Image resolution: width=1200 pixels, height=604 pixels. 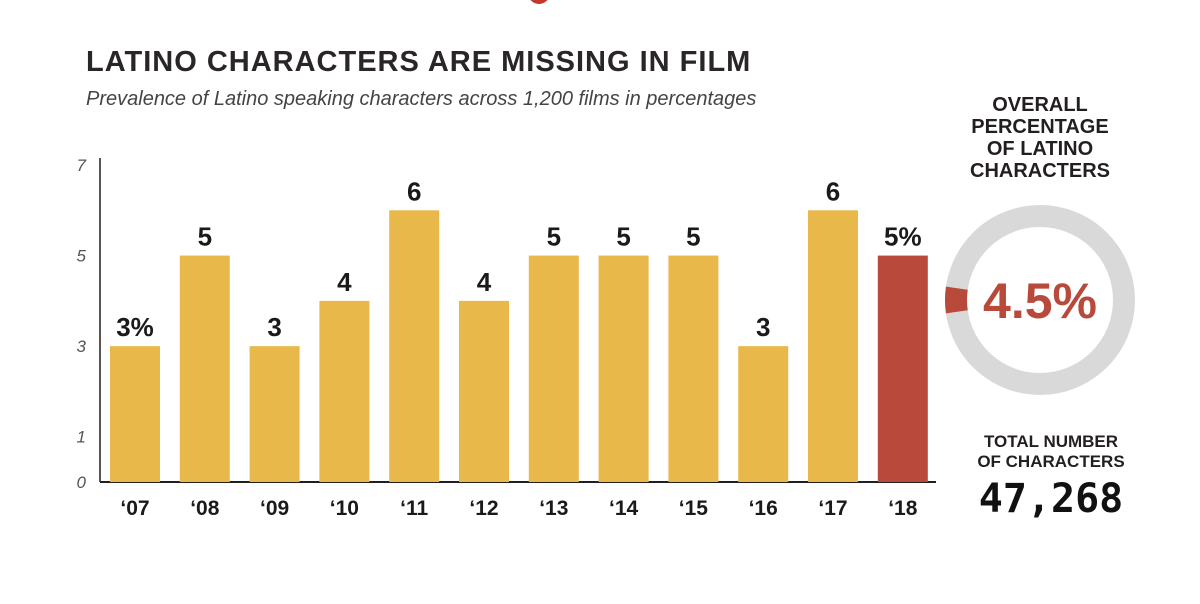 I want to click on x-tick-label: ‘17, so click(x=832, y=508).